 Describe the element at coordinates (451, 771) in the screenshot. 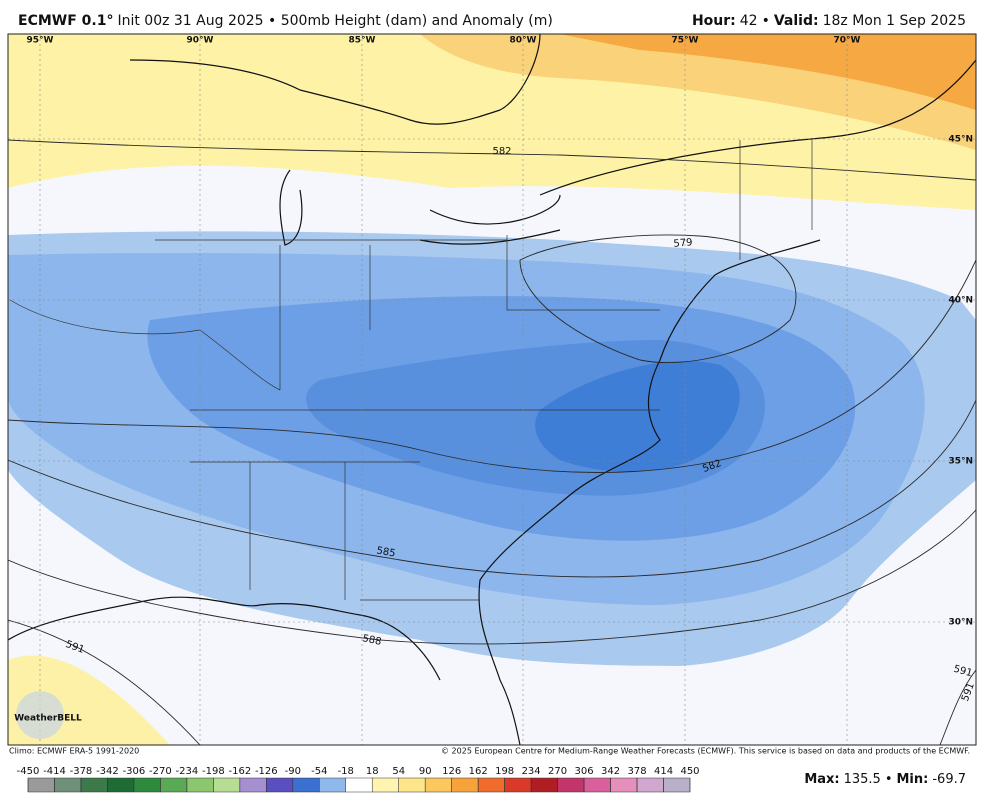

I see `colorbar-tick-label: 126` at that location.